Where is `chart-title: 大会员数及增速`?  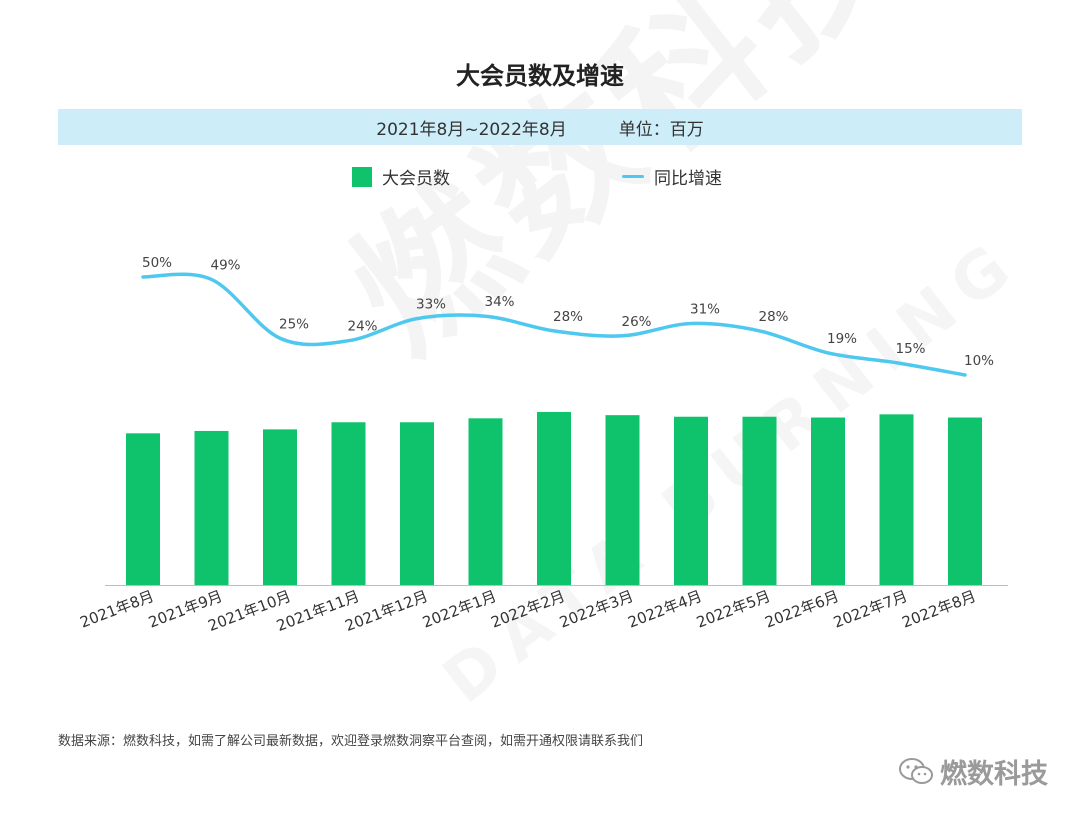
chart-title: 大会员数及增速 is located at coordinates (540, 76).